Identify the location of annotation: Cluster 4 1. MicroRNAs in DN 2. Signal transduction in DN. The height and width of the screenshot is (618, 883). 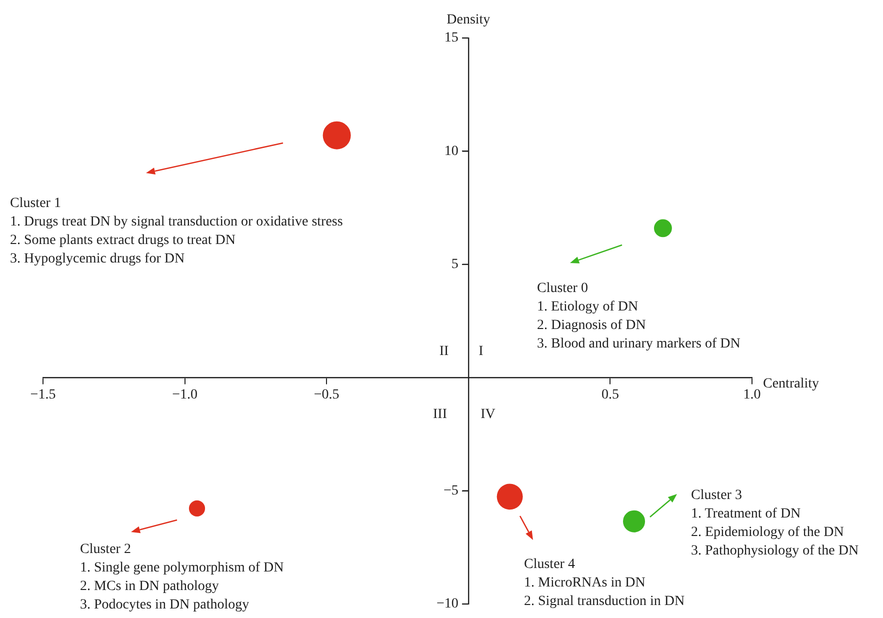
(604, 583).